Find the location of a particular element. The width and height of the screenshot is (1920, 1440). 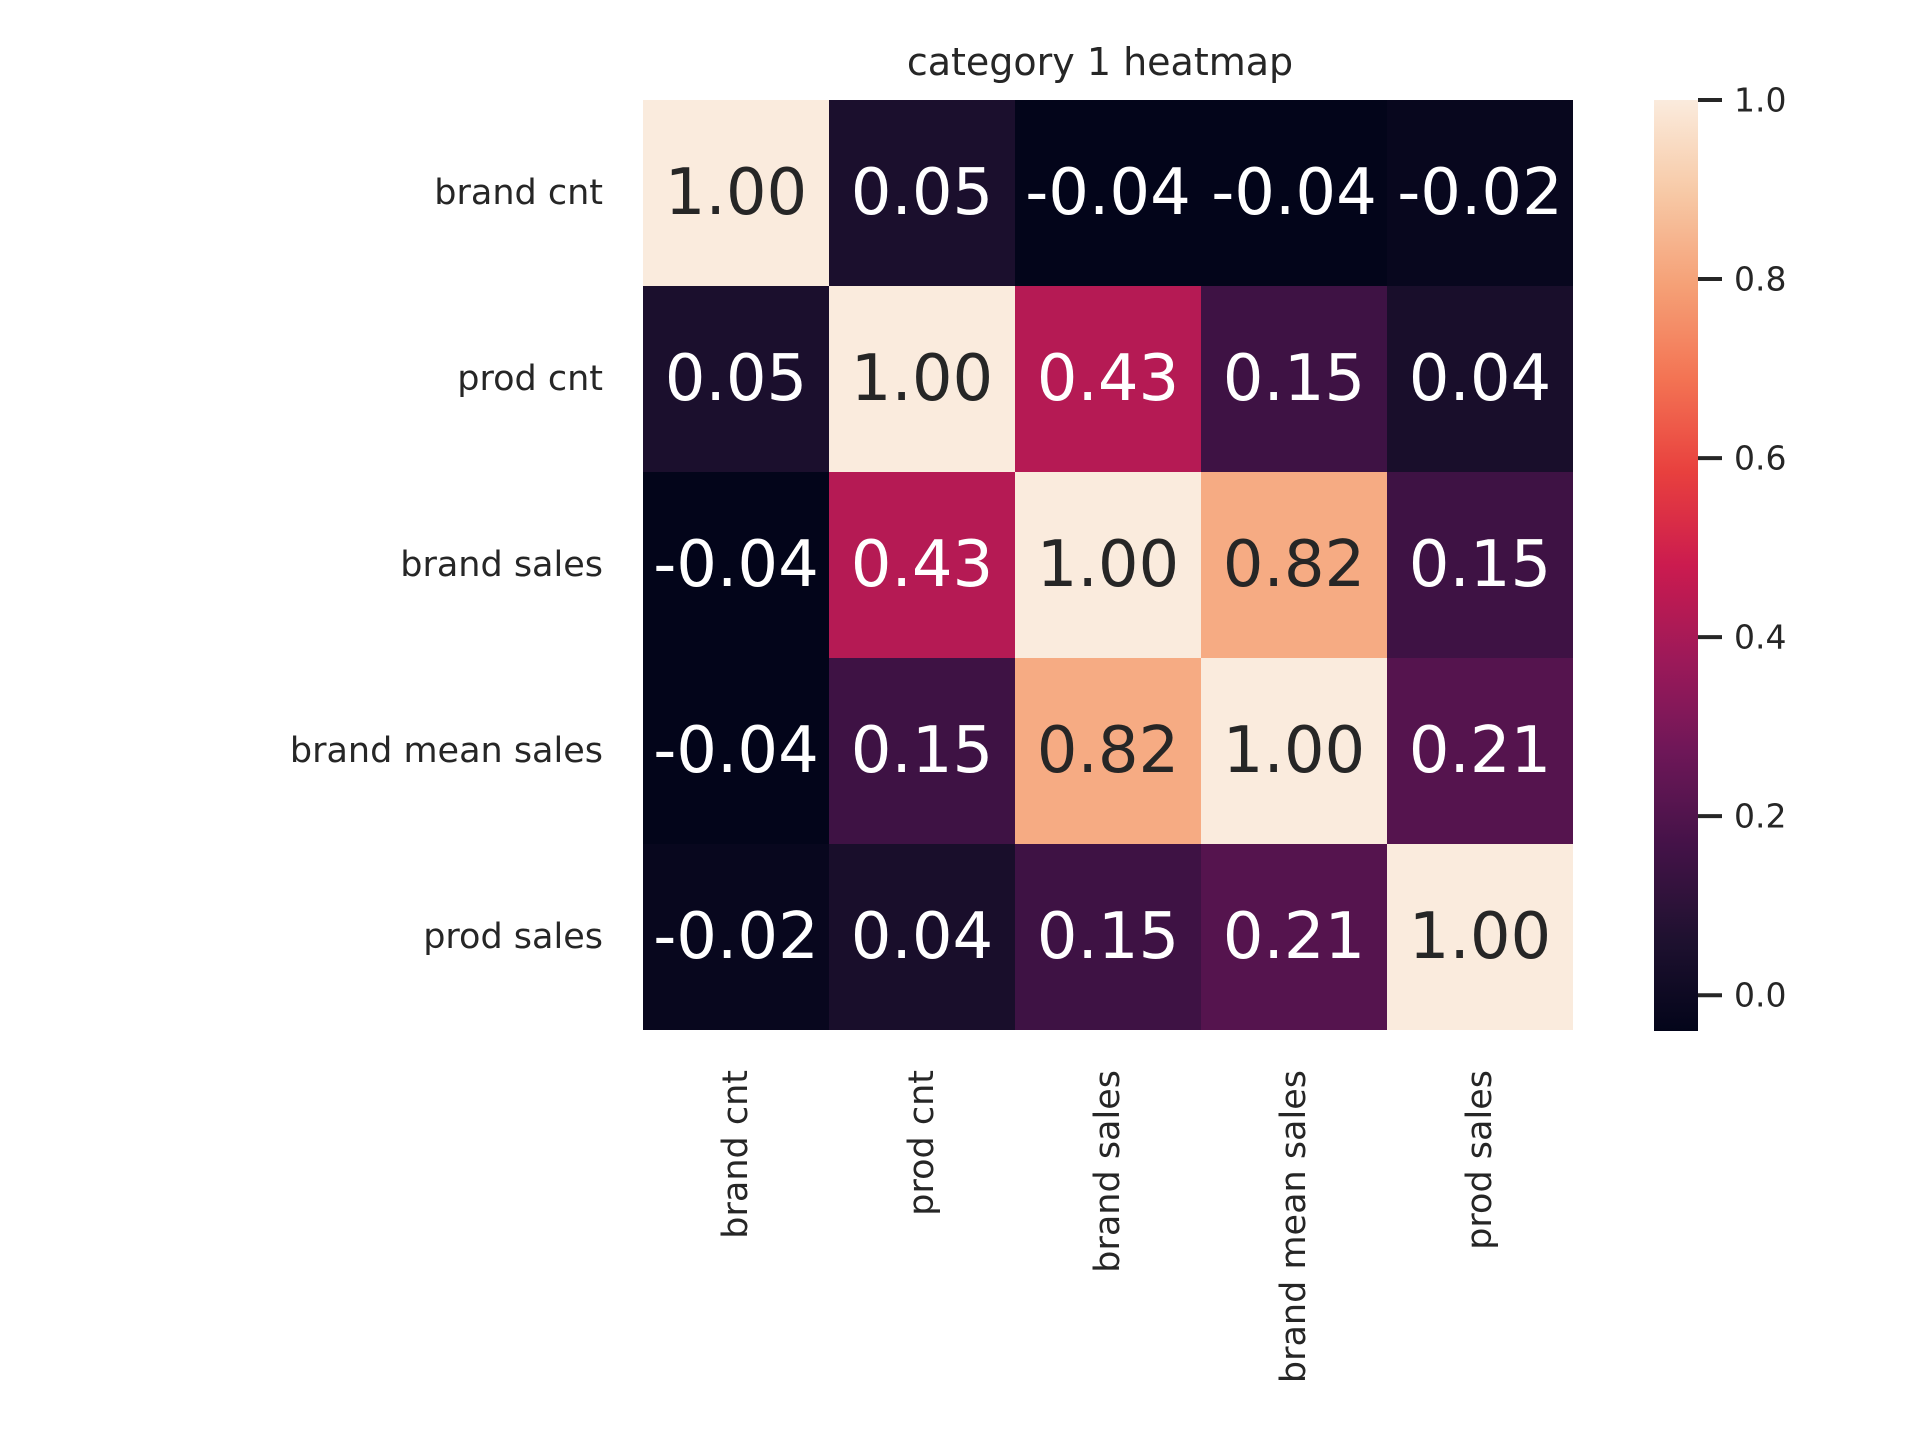

colorbar-tick-label: 0.2 is located at coordinates (1760, 816).